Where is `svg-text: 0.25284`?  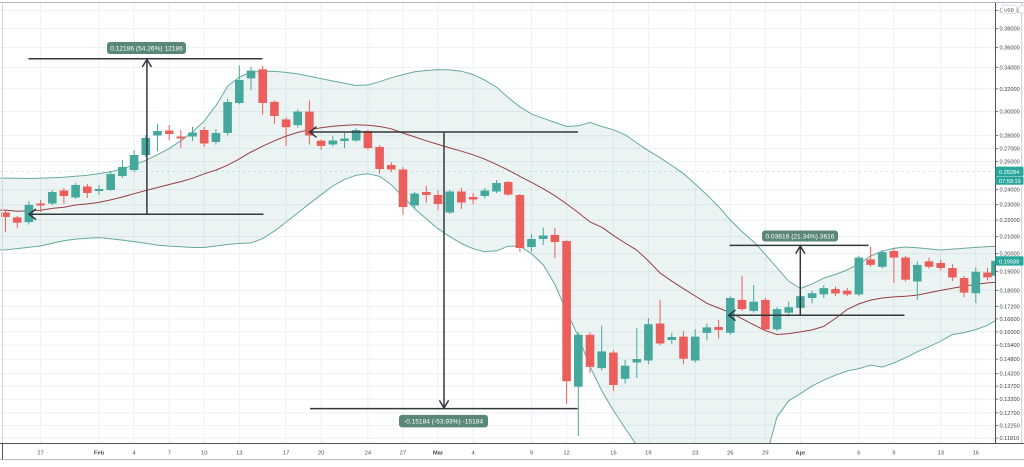 svg-text: 0.25284 is located at coordinates (1009, 173).